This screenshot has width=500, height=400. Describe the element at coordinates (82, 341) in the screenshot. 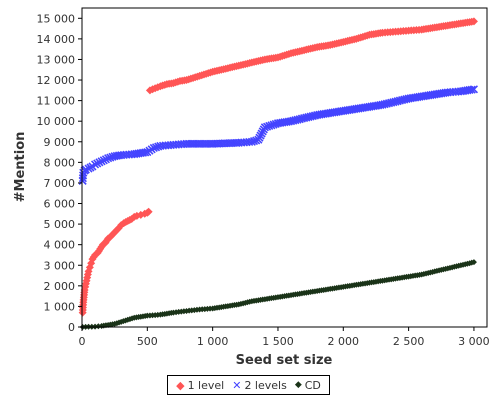

I see `x-tick-label: 0` at that location.